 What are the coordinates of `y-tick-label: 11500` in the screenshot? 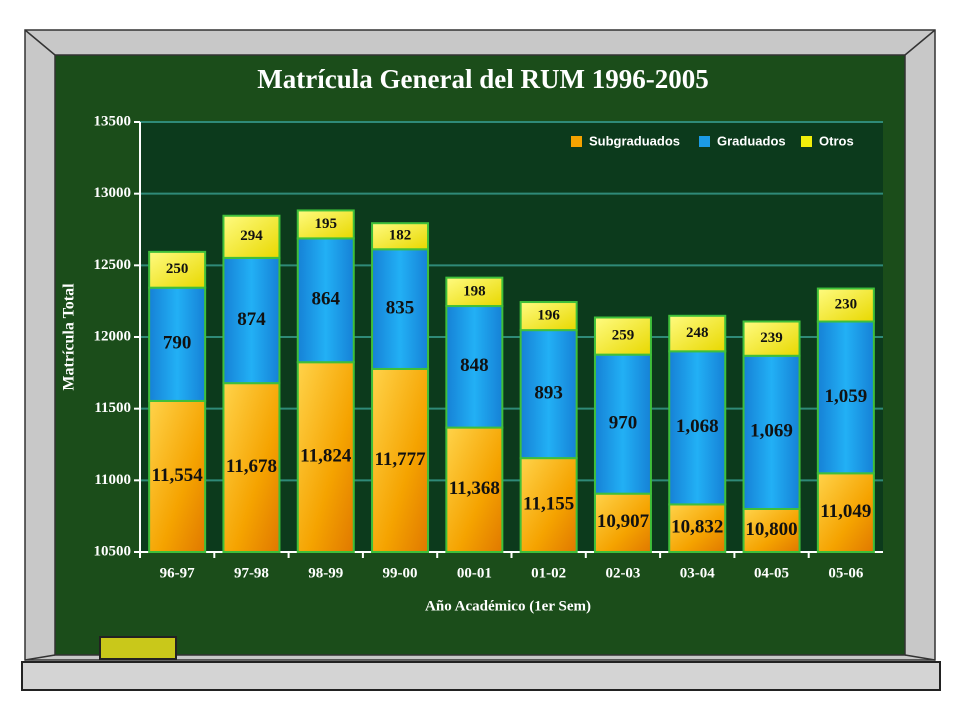 It's located at (112, 408).